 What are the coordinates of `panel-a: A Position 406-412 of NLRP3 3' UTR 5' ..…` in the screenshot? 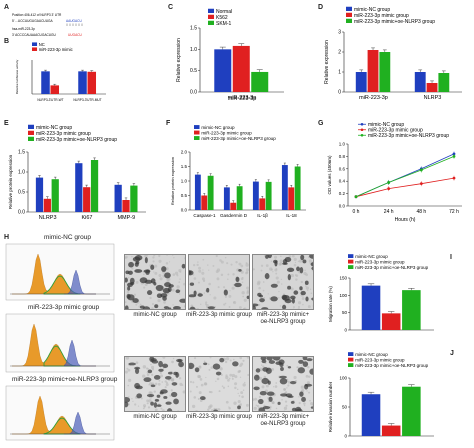 It's located at (59, 22).